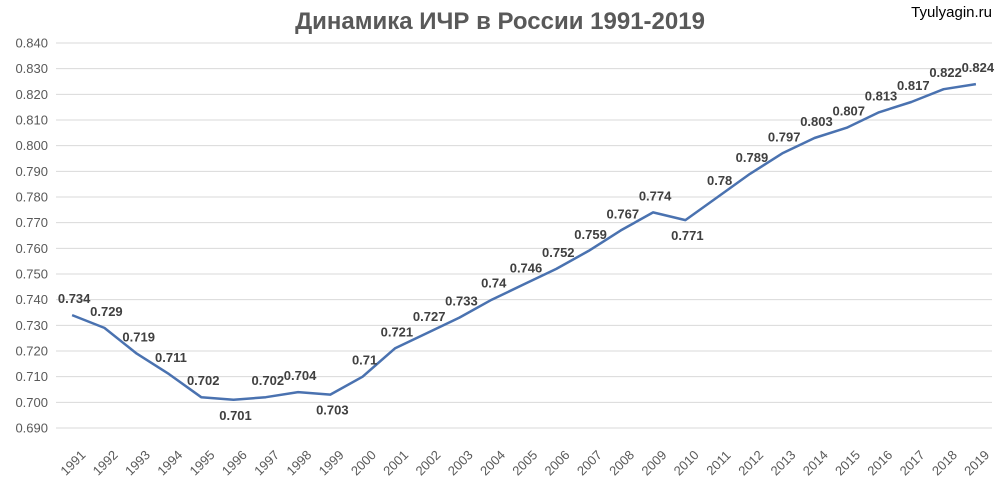 This screenshot has width=1000, height=485. I want to click on x-tick-label: 2008, so click(621, 462).